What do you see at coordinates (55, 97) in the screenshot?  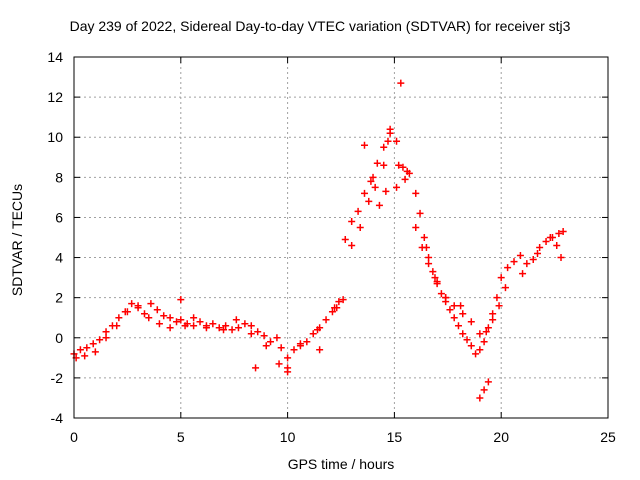 I see `y-tick-label: 12` at bounding box center [55, 97].